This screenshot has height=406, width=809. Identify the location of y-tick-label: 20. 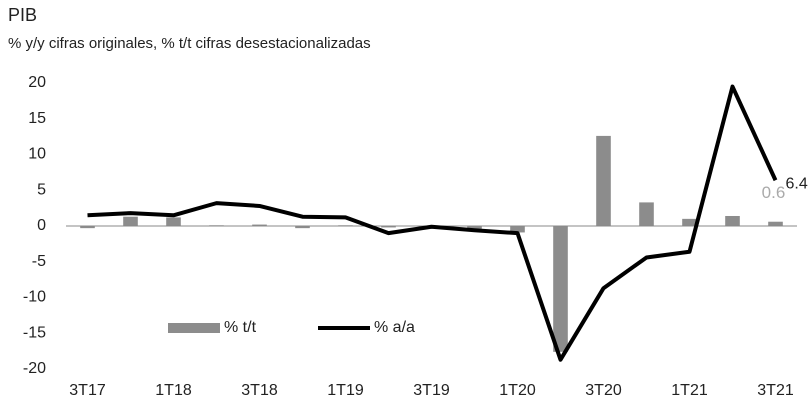
(37, 82).